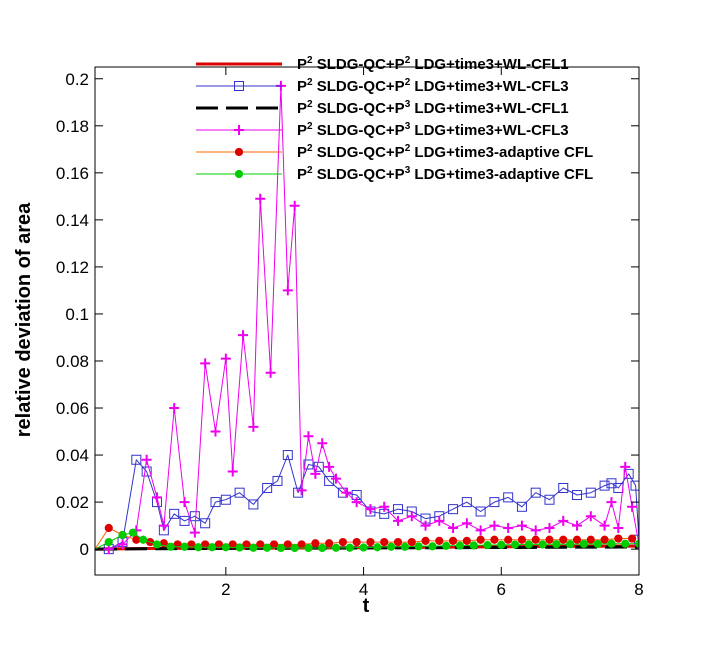 This screenshot has height=645, width=725. Describe the element at coordinates (367, 502) in the screenshot. I see `series-1-line` at that location.